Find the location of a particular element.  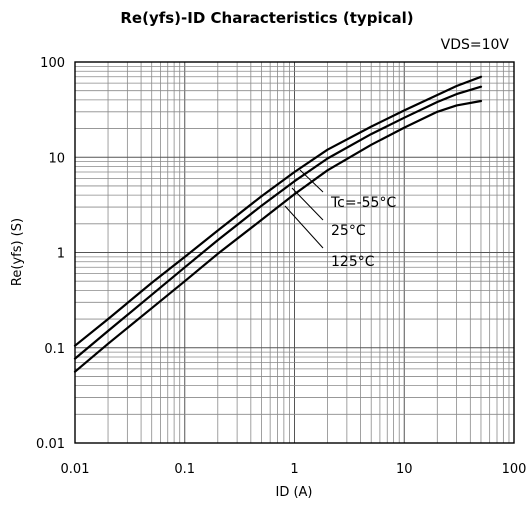

y-tick-label: 100 is located at coordinates (52, 63).